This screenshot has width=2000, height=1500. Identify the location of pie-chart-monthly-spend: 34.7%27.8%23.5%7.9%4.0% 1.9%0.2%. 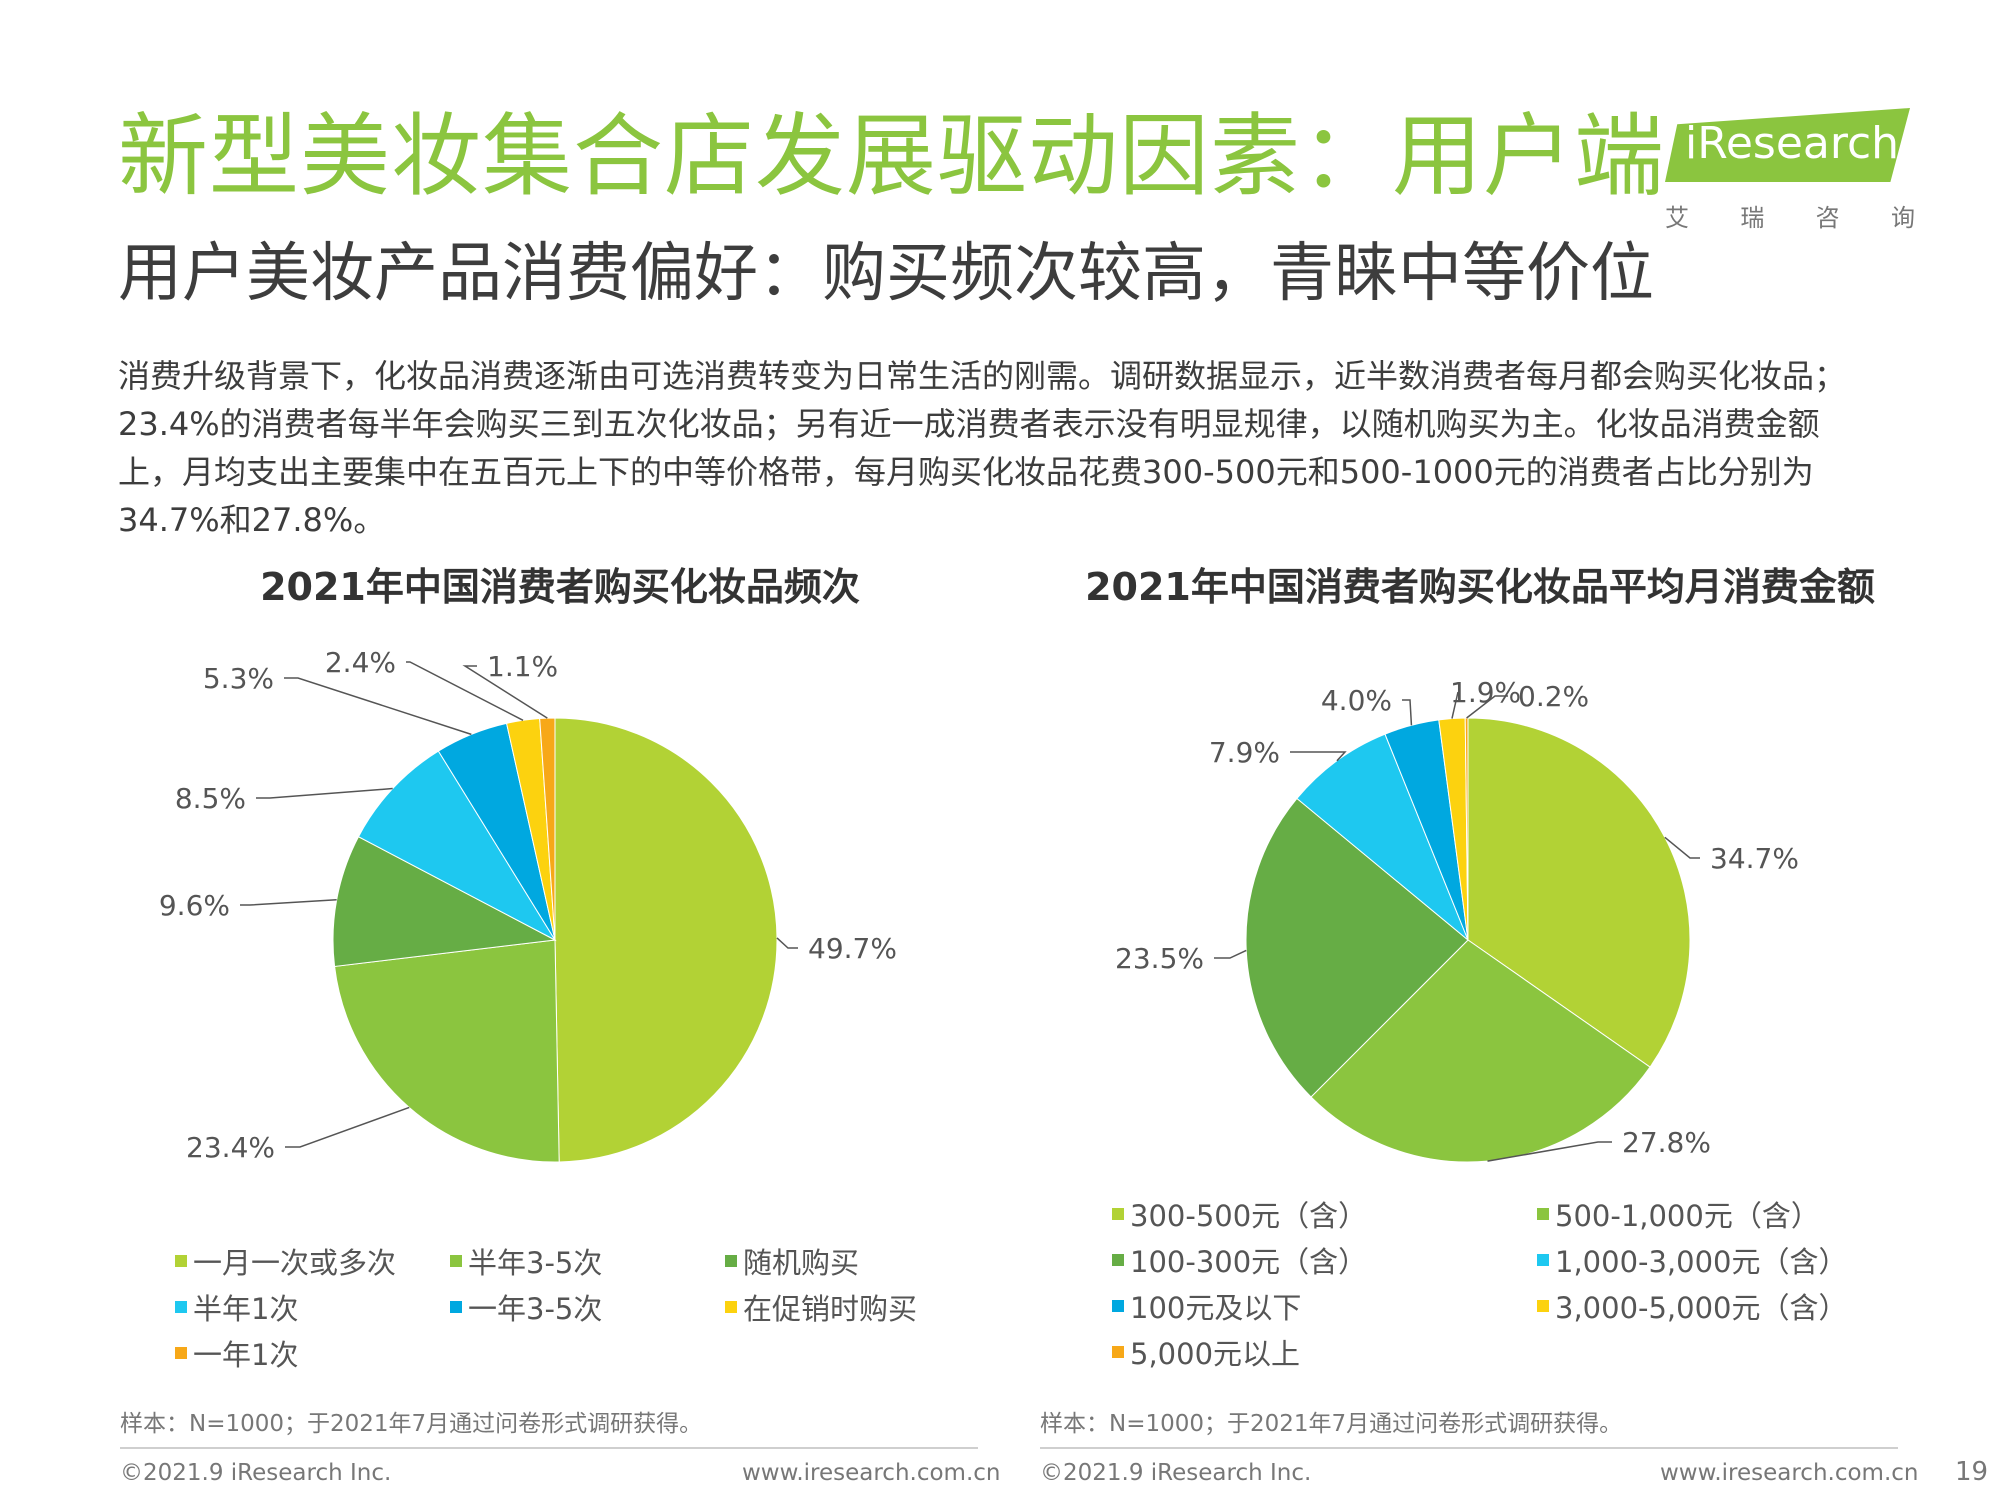
(1457, 919).